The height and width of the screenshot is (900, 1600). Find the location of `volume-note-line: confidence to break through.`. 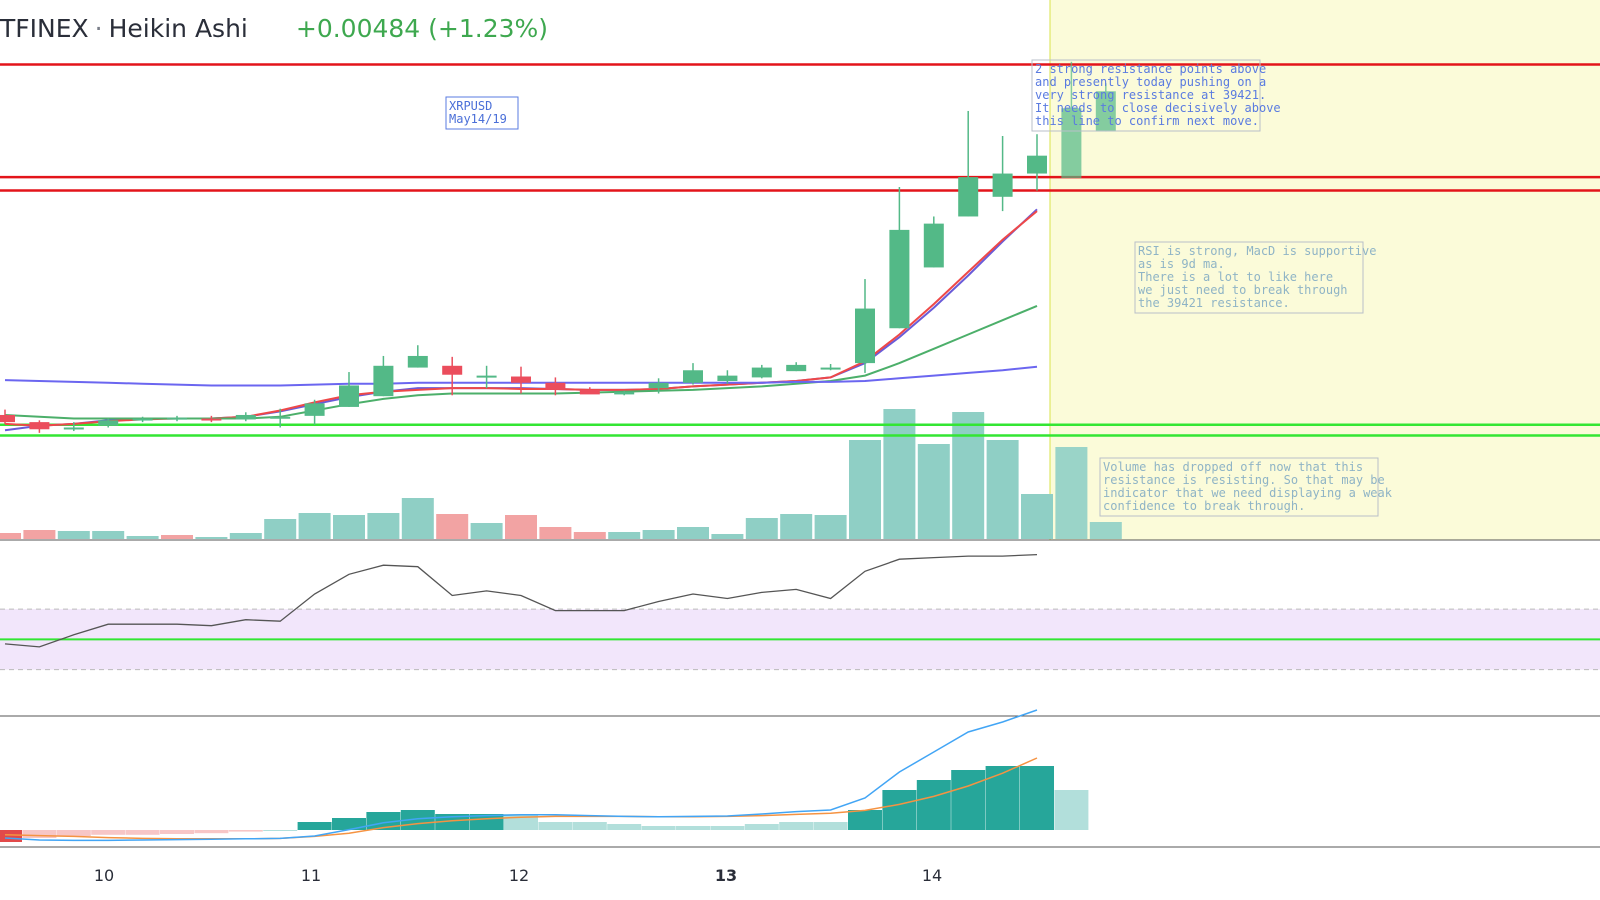

volume-note-line: confidence to break through. is located at coordinates (1204, 506).